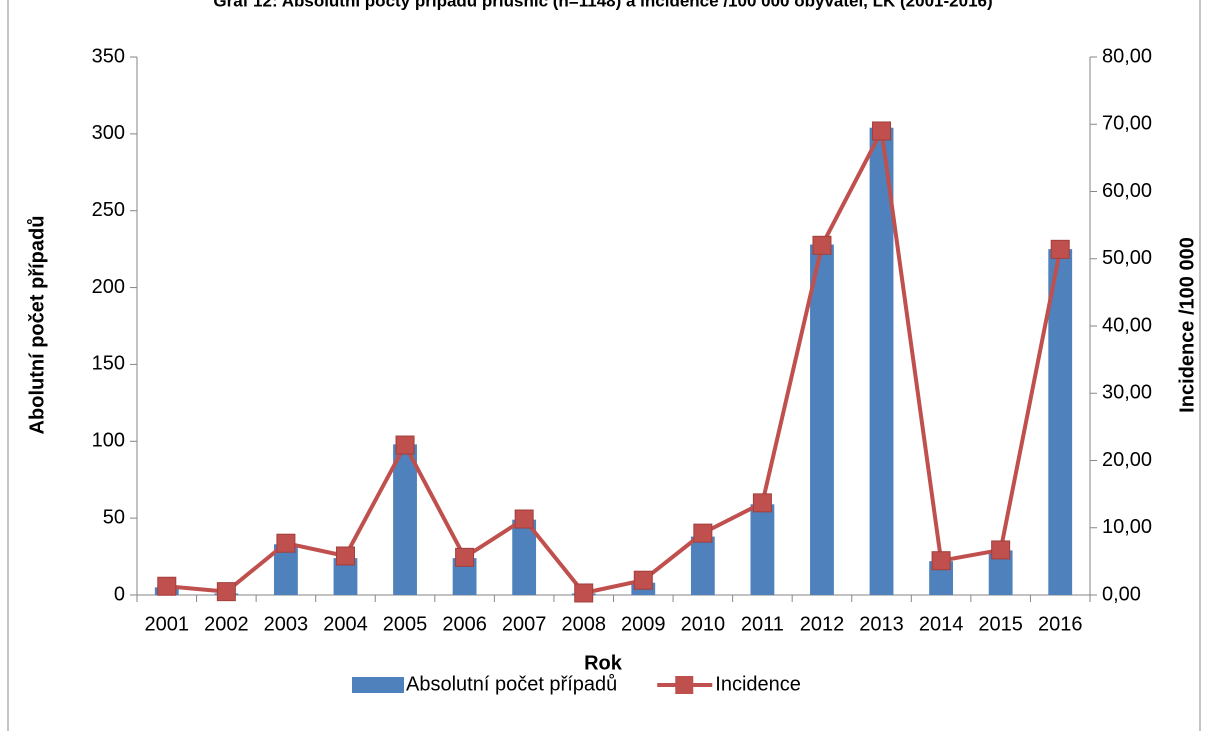 This screenshot has width=1206, height=731. What do you see at coordinates (1127, 460) in the screenshot?
I see `y2-tick-label: 20,00` at bounding box center [1127, 460].